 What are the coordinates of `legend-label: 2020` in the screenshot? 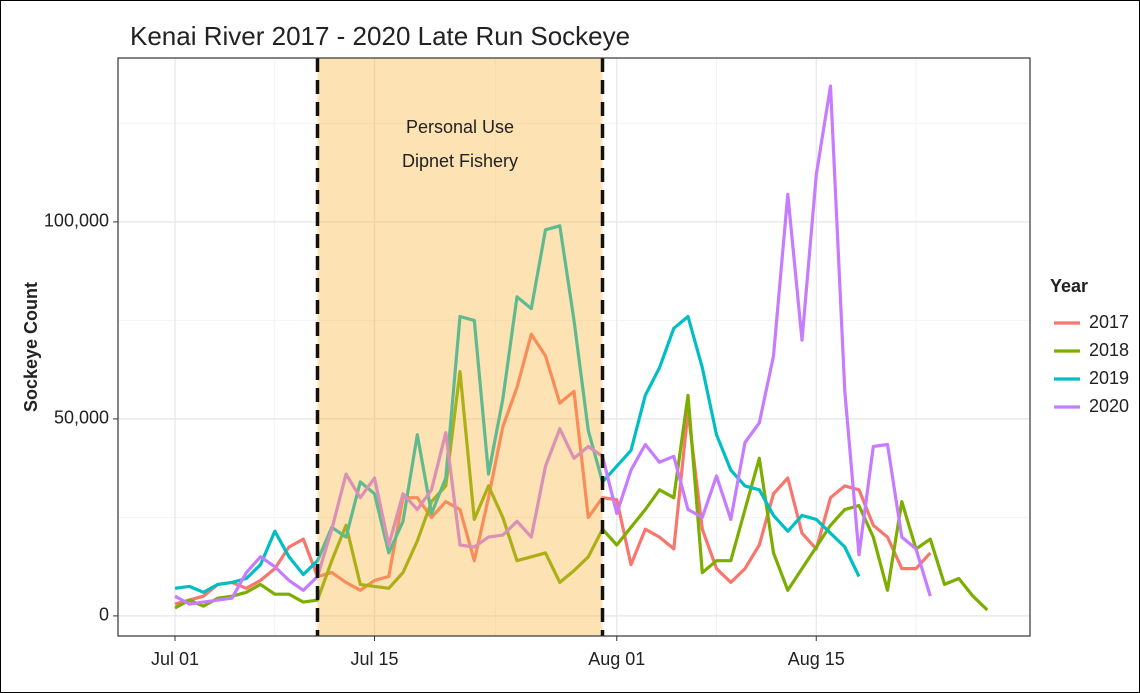 It's located at (1109, 406).